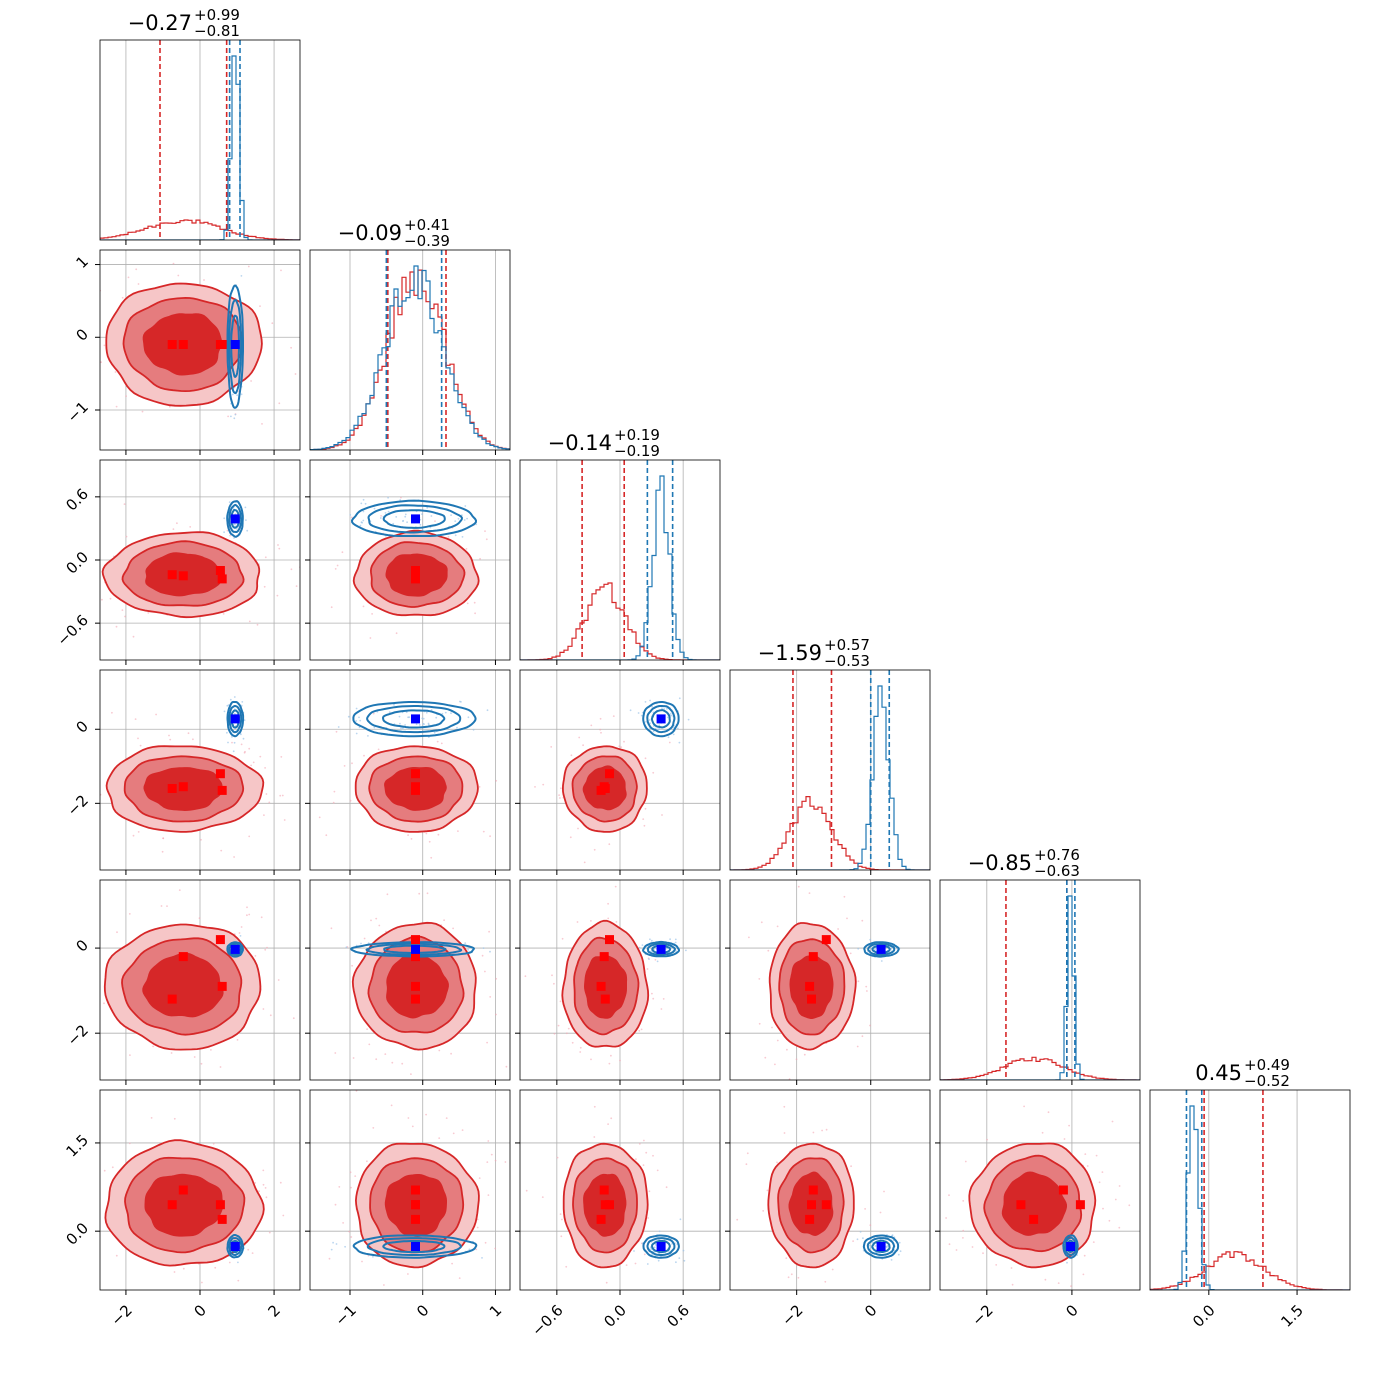 The height and width of the screenshot is (1390, 1390). I want to click on title-minus: −0.39, so click(427, 241).